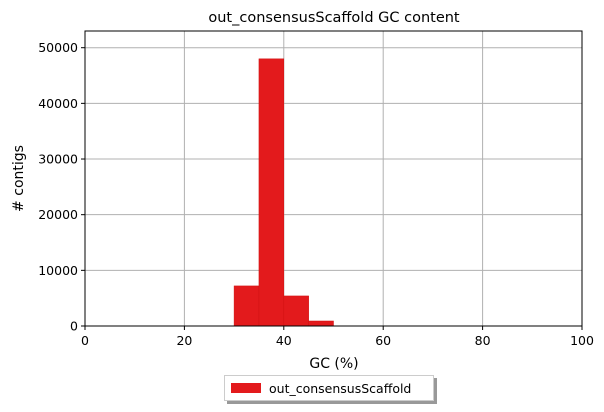 This screenshot has width=604, height=412. Describe the element at coordinates (58, 270) in the screenshot. I see `y-tick-label: 10000` at that location.